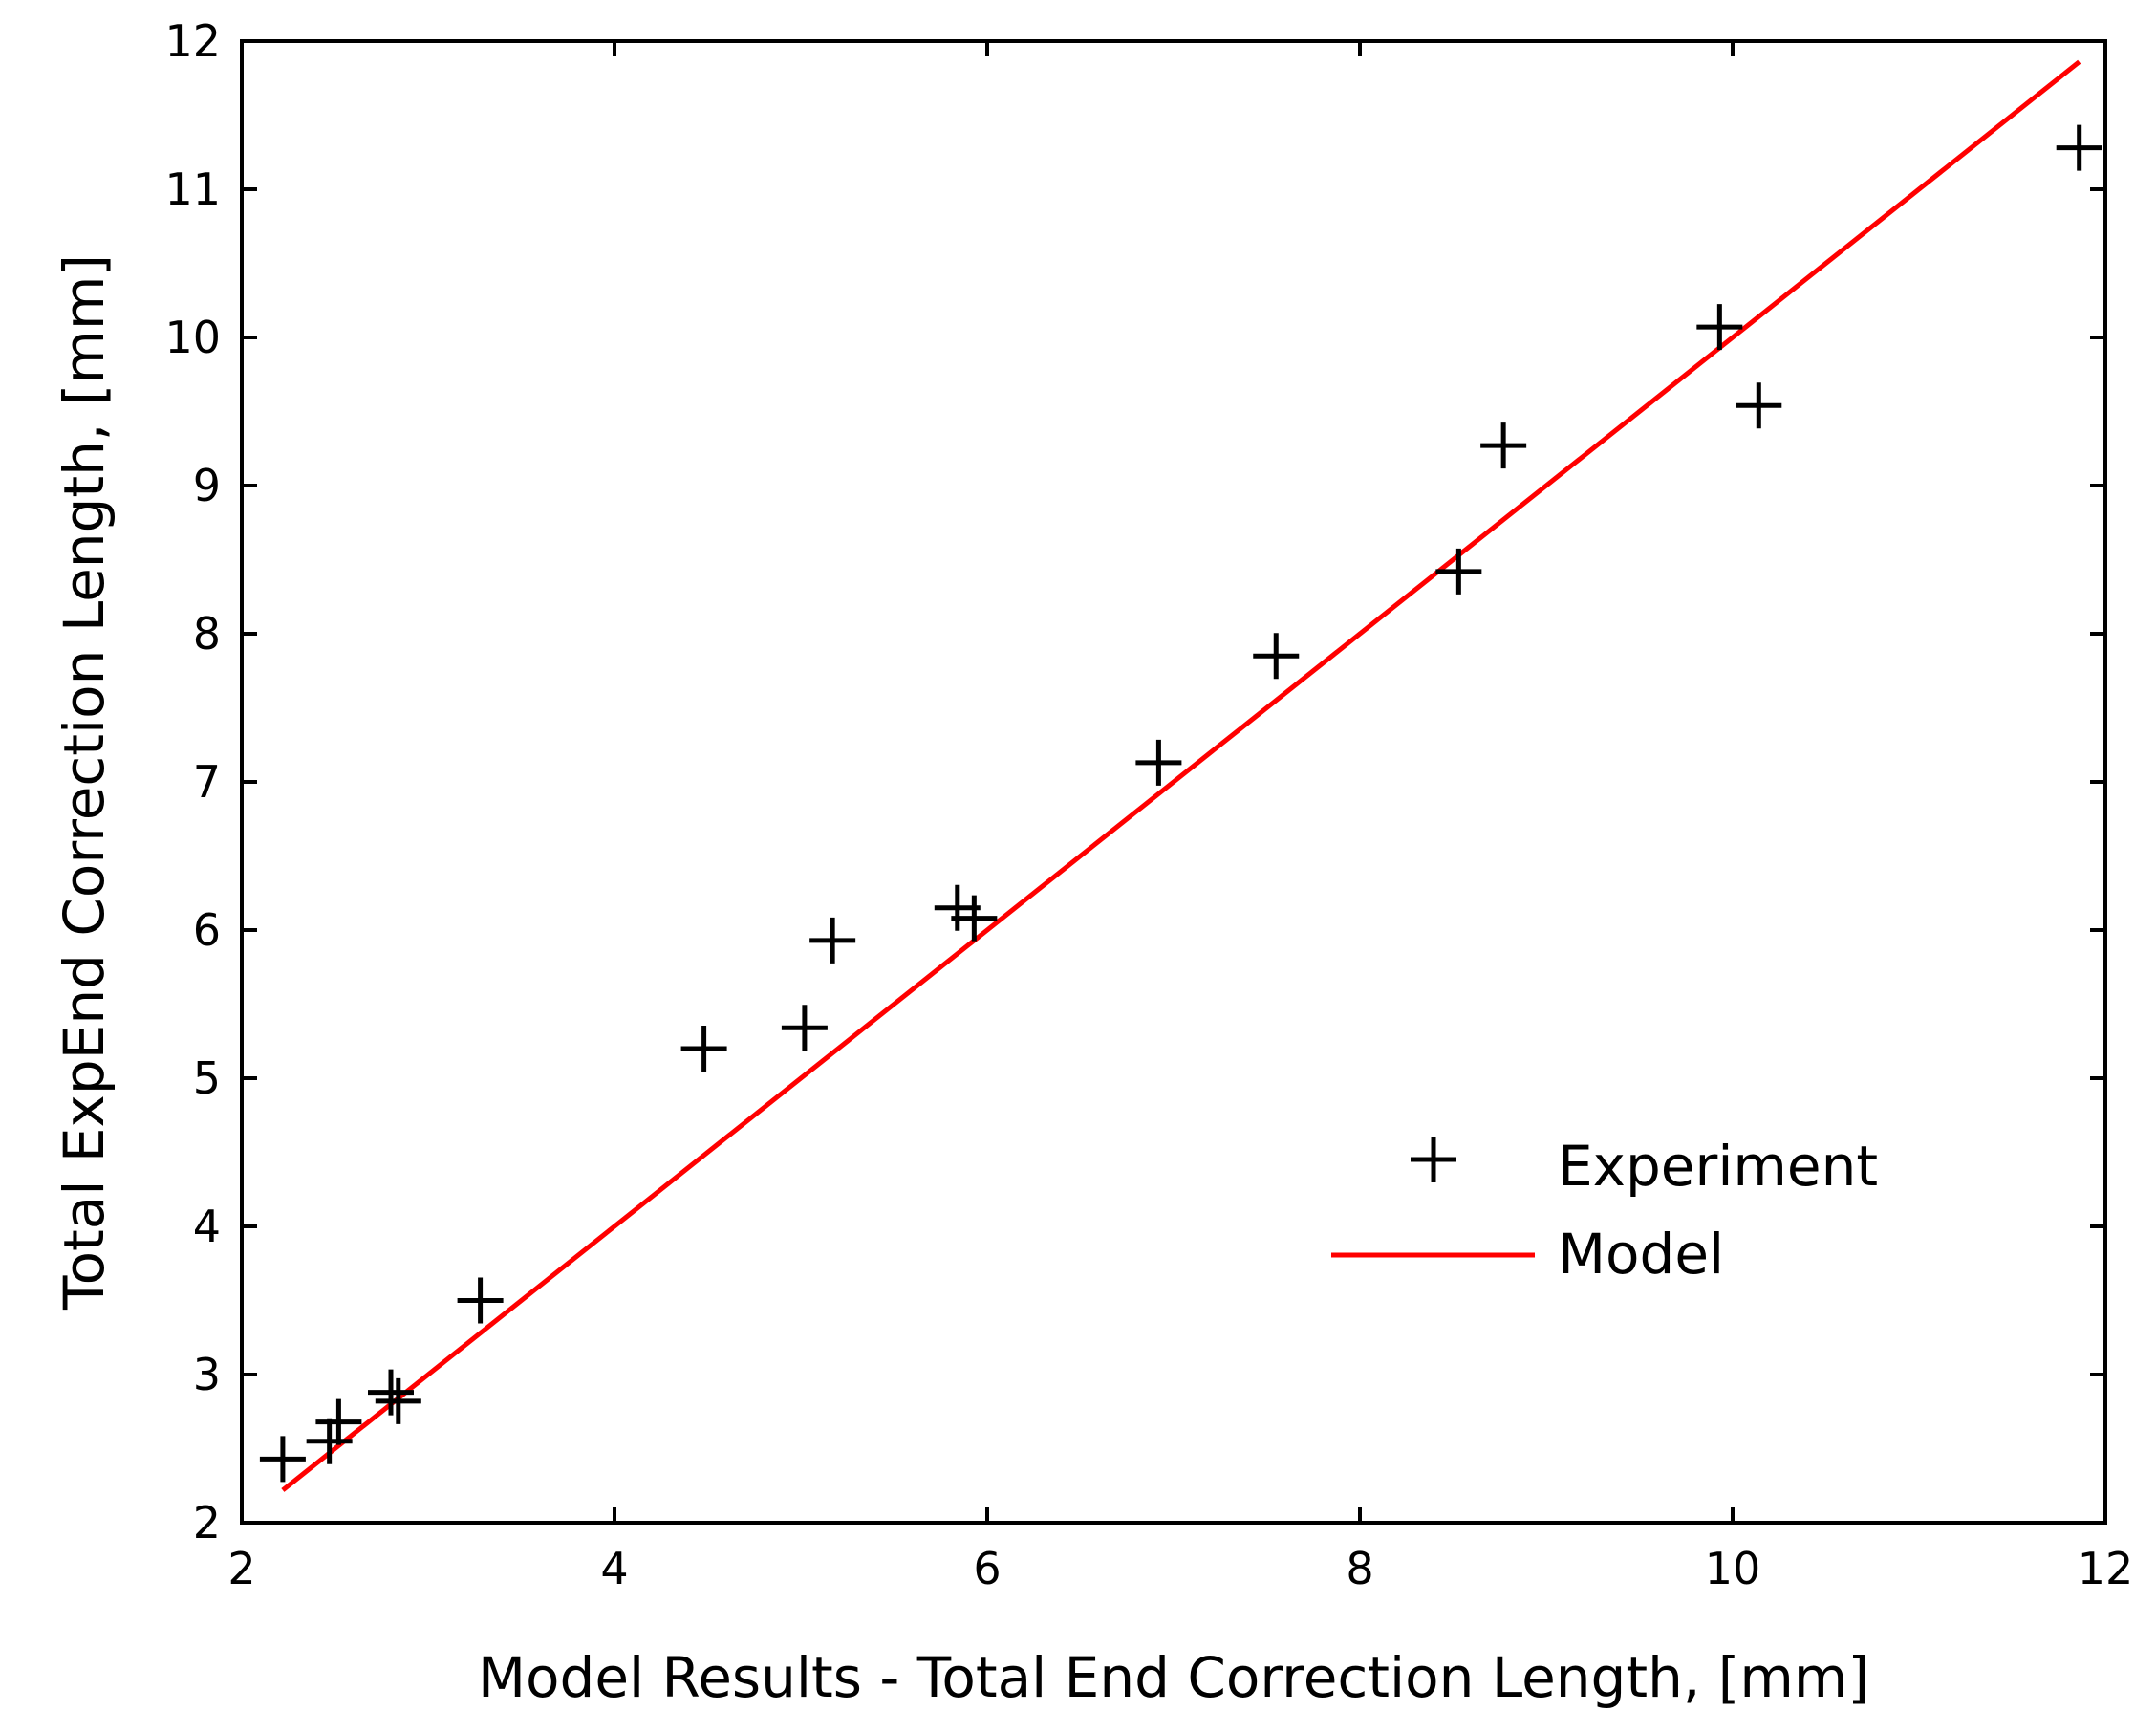 The image size is (2156, 1733). Describe the element at coordinates (1180, 1568) in the screenshot. I see `x-tick-labels: 2 4 6 8 10 12` at that location.